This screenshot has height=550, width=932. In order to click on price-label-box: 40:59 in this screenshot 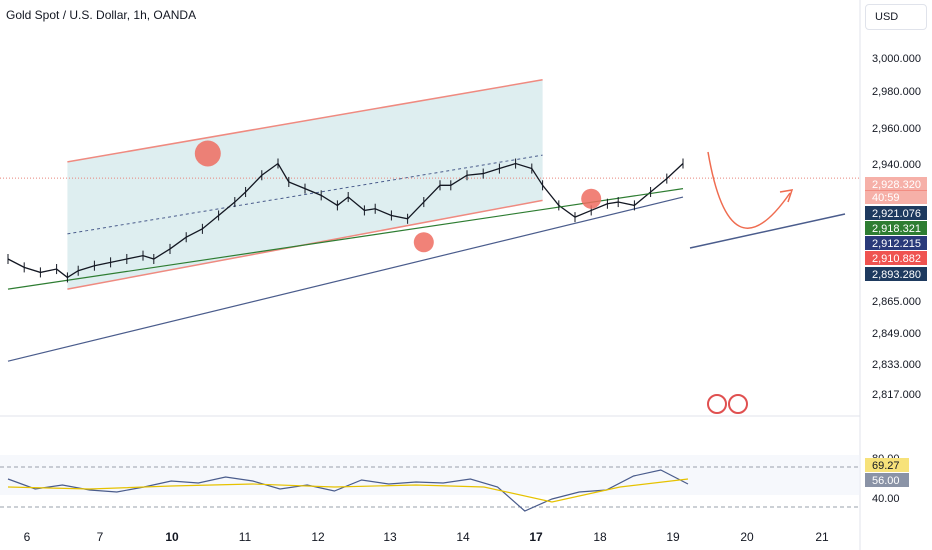, I will do `click(896, 197)`.